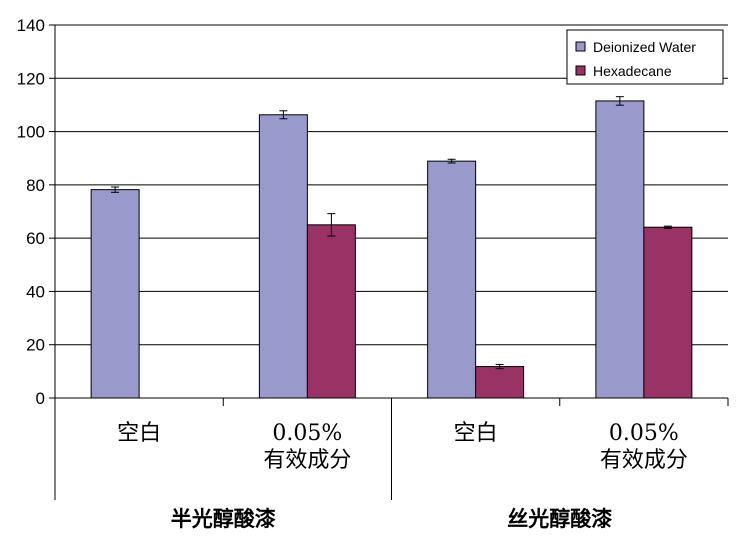 Image resolution: width=753 pixels, height=549 pixels. I want to click on x-group-label: 半光醇酸漆, so click(223, 519).